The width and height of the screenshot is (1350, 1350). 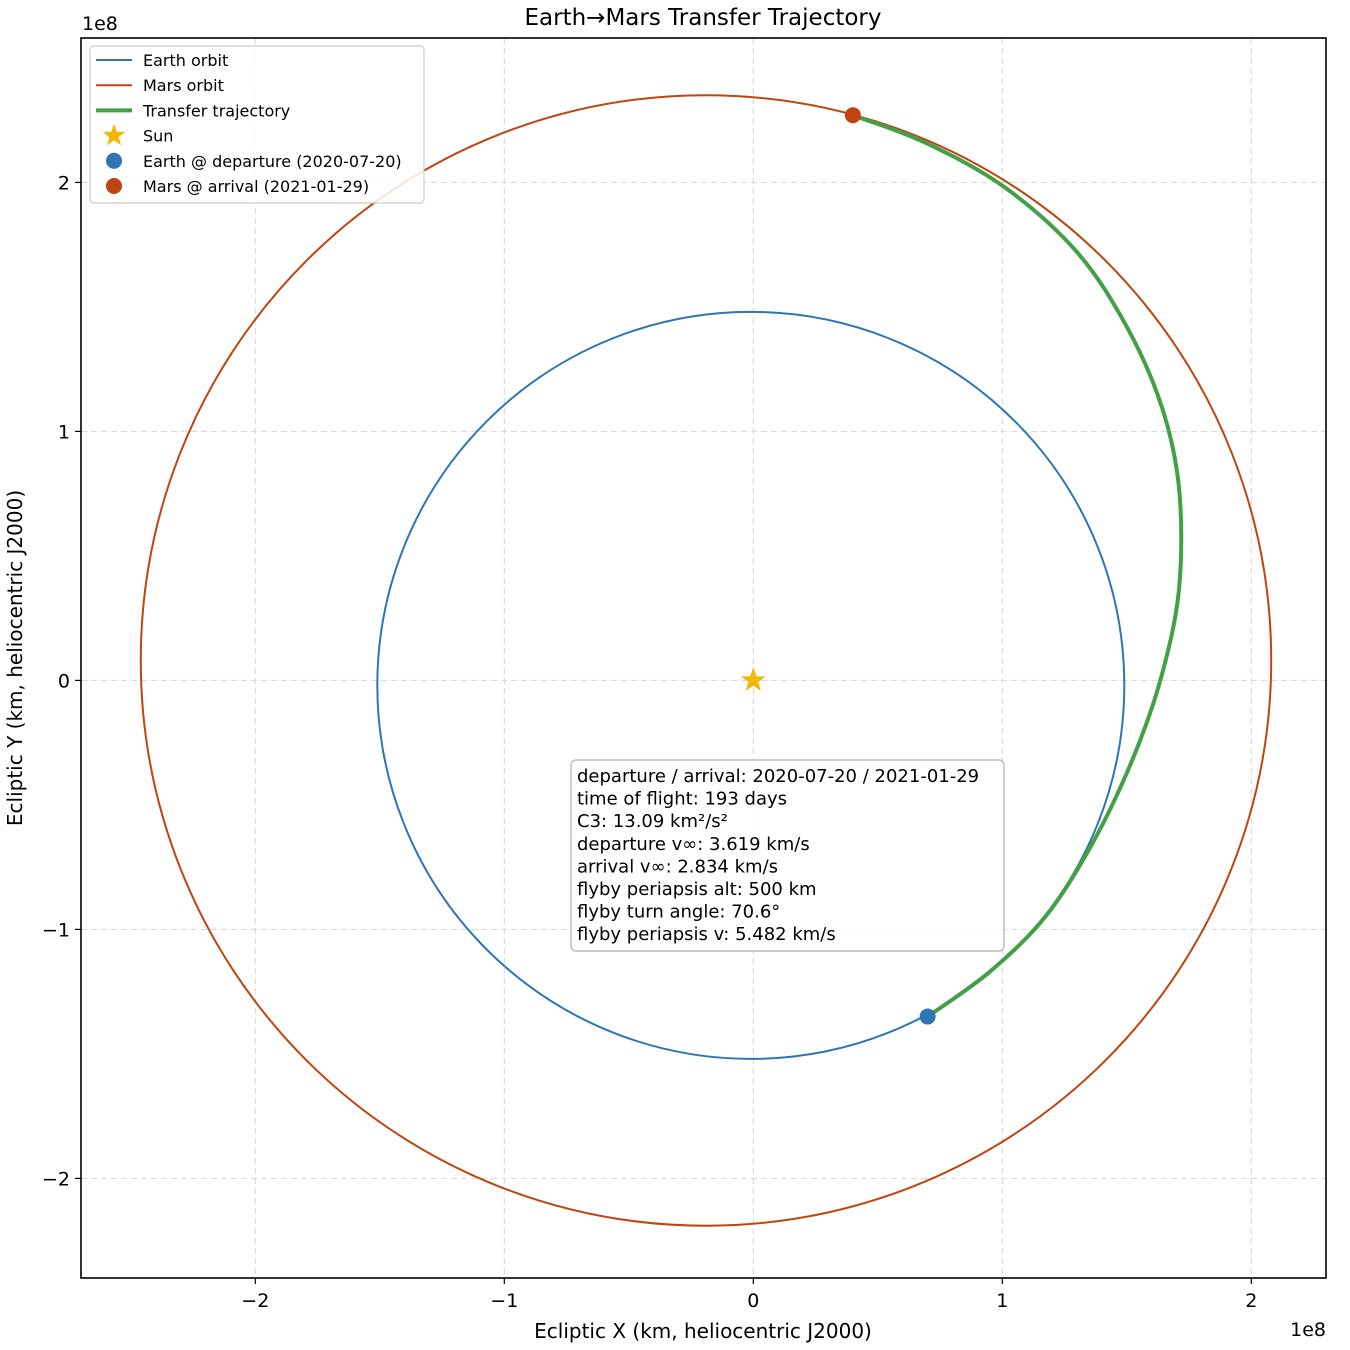 I want to click on legend-transfer-trajectory-label: Transfer trajectory, so click(x=216, y=110).